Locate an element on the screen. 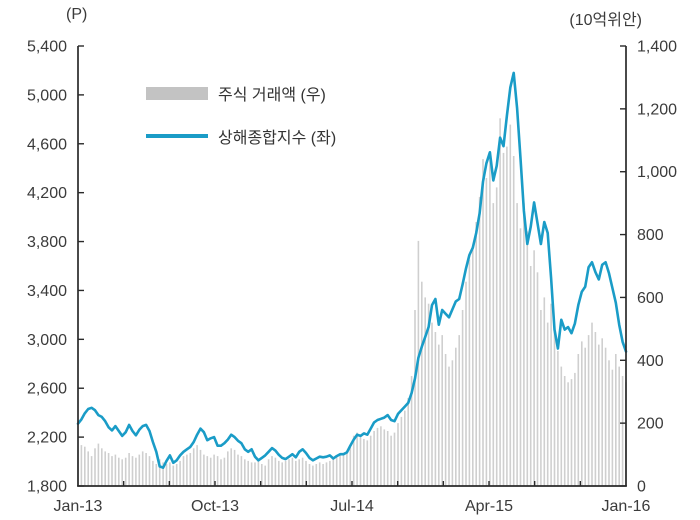 The image size is (700, 520). svg-text: 3,000 is located at coordinates (47, 340).